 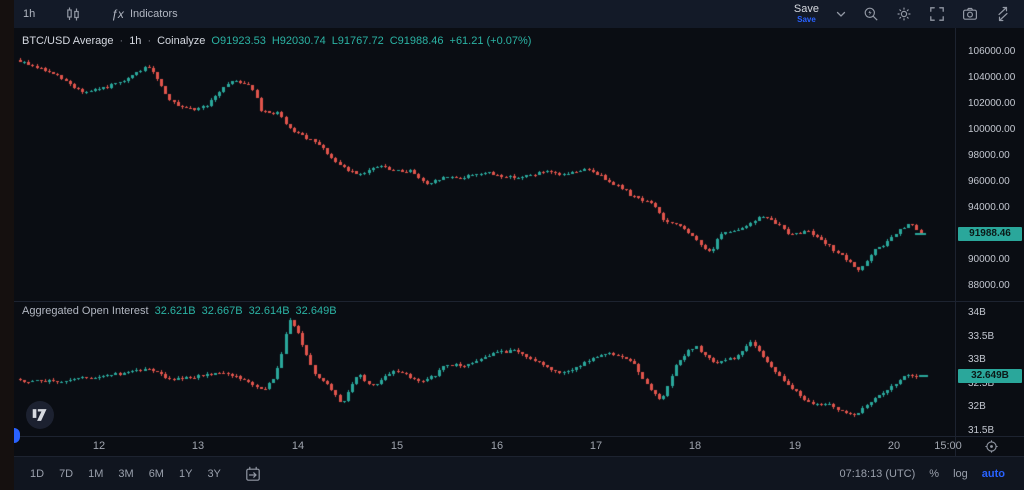 What do you see at coordinates (185, 473) in the screenshot?
I see `range-button-1y: 1Y` at bounding box center [185, 473].